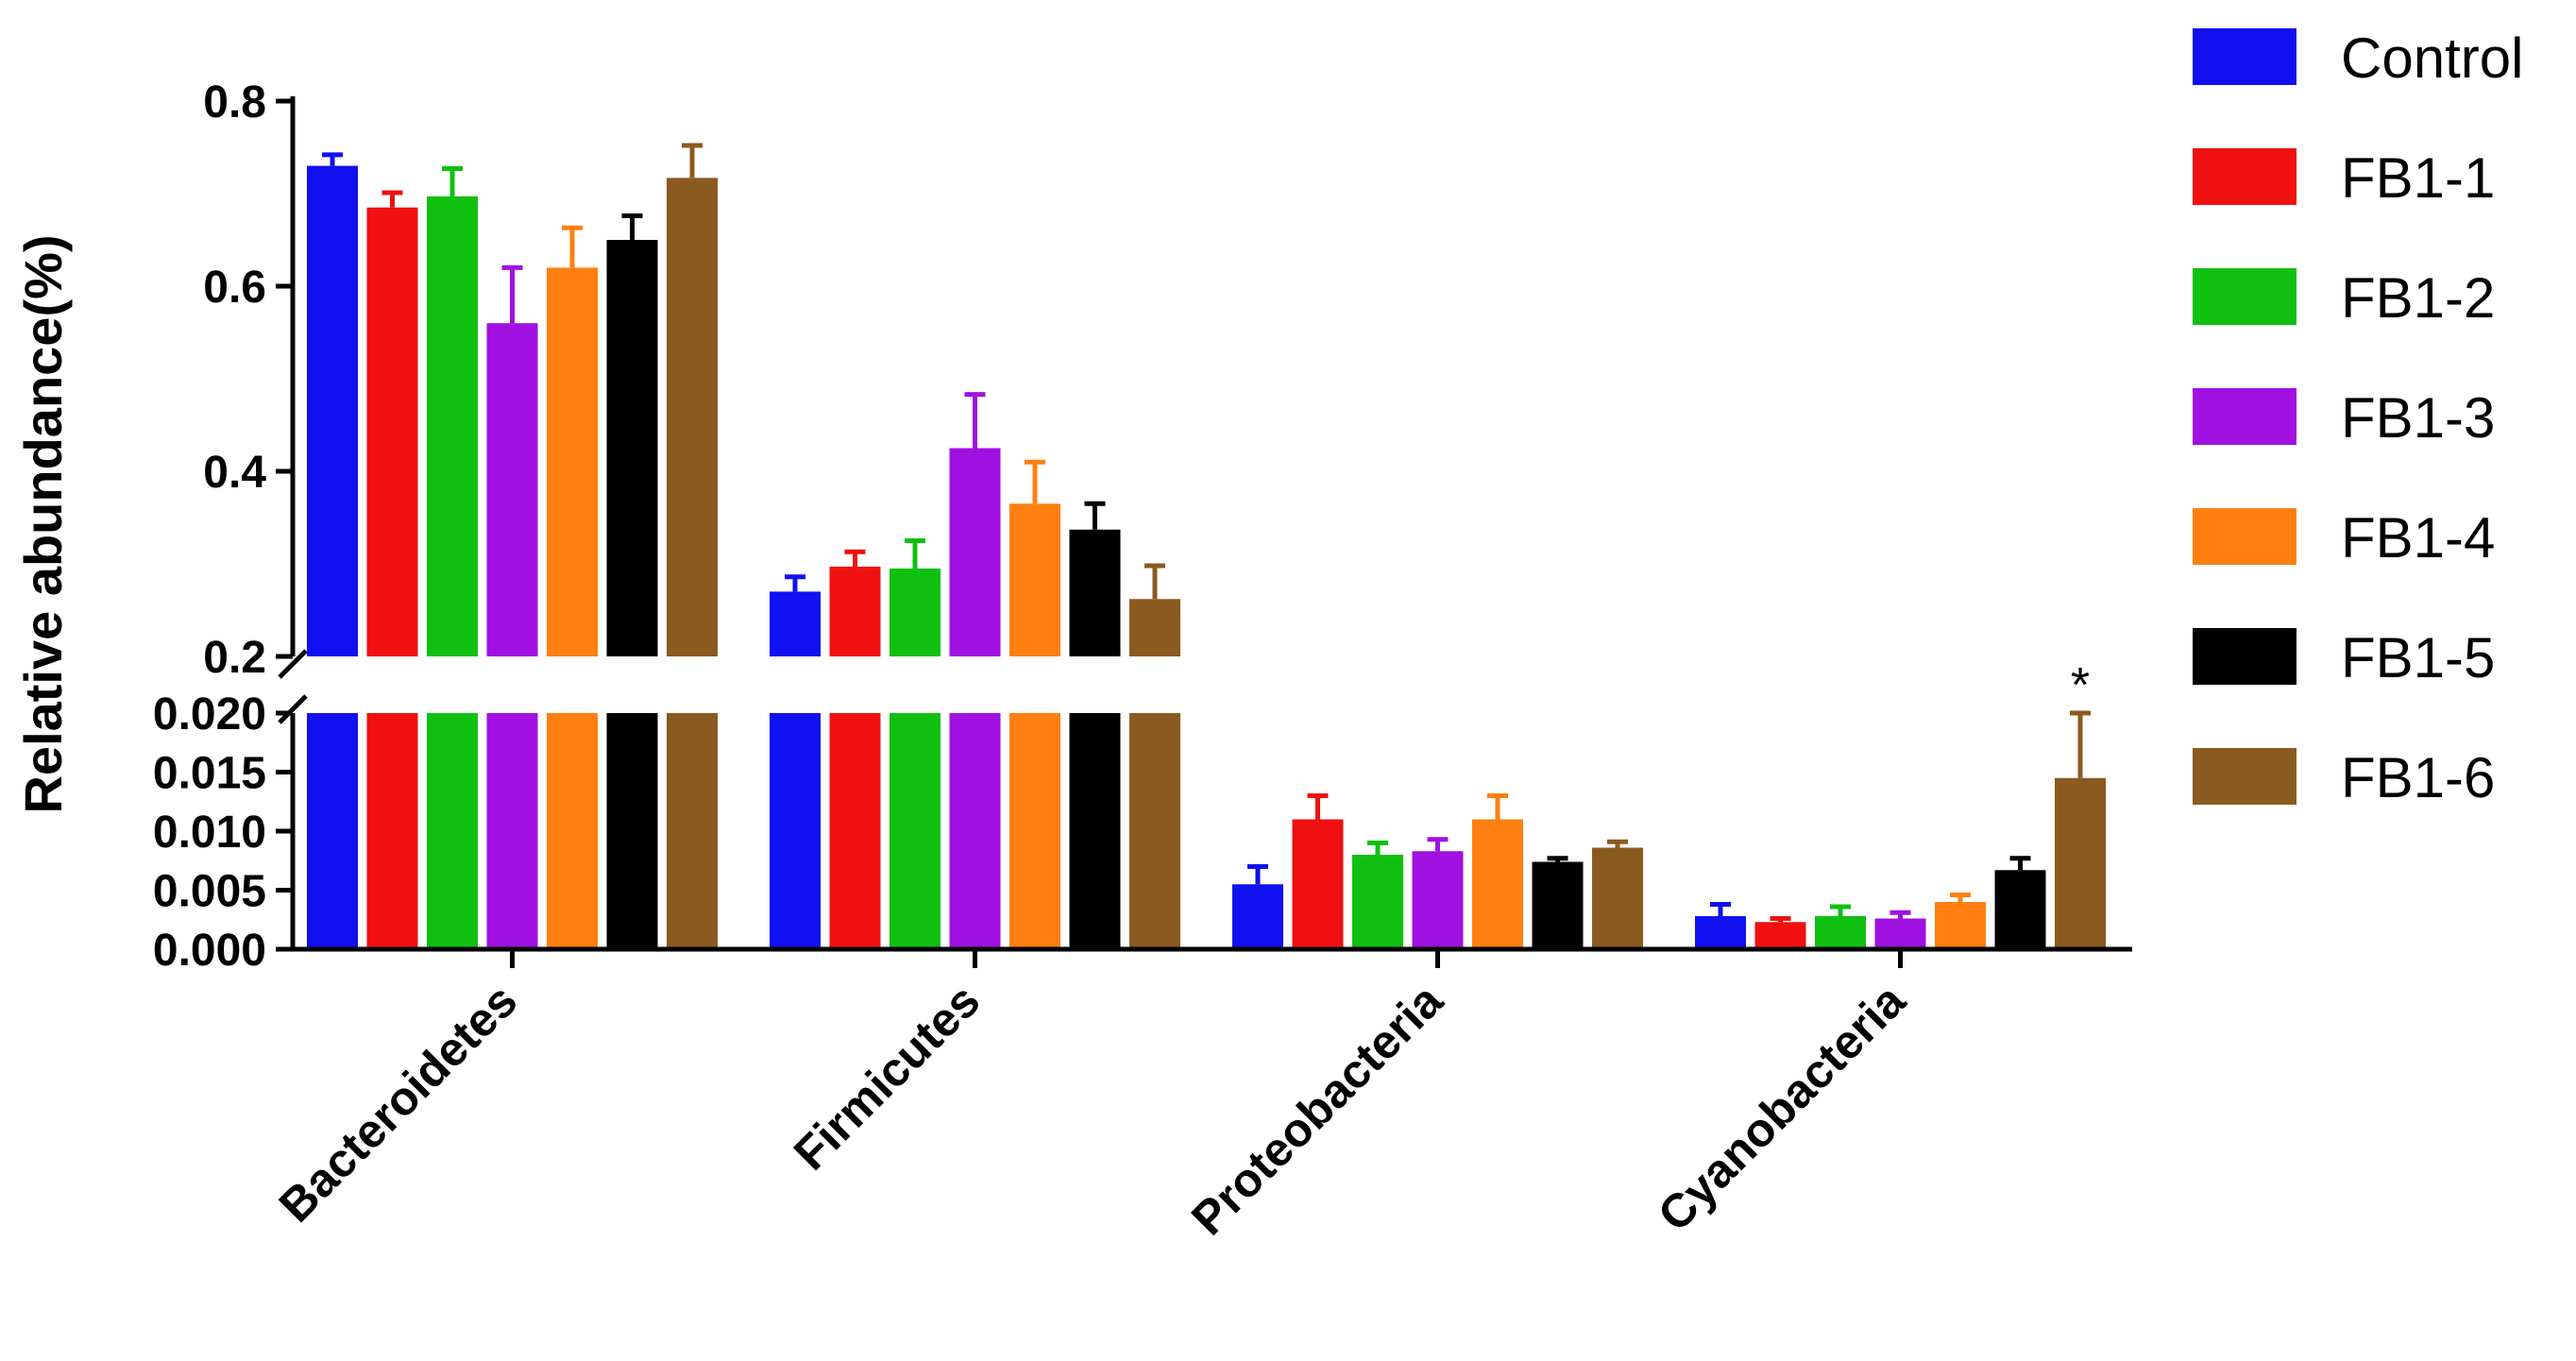 The image size is (2576, 1361). I want to click on bar-bacteroidetes-fb1-2-lower, so click(452, 831).